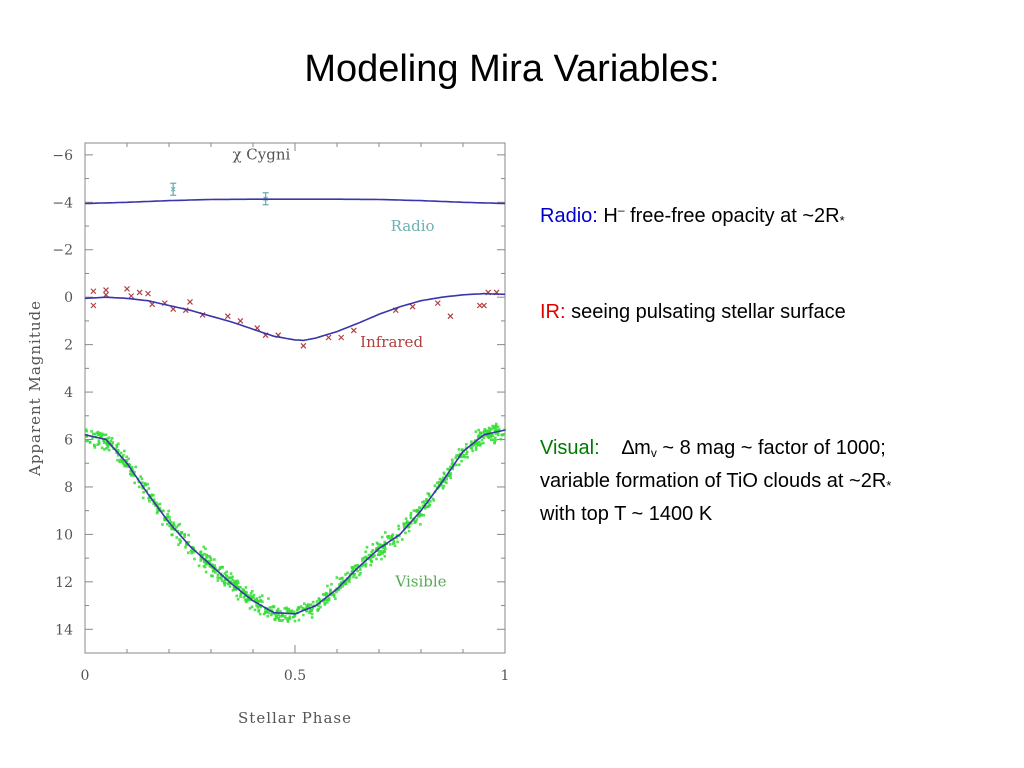 The image size is (1024, 768). What do you see at coordinates (553, 312) in the screenshot?
I see `ir-label: IR:` at bounding box center [553, 312].